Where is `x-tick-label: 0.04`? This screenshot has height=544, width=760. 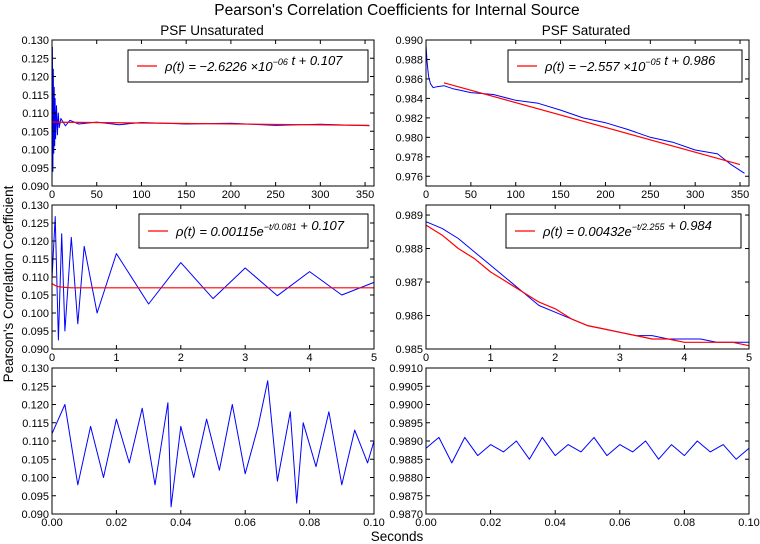
x-tick-label: 0.04 is located at coordinates (554, 523).